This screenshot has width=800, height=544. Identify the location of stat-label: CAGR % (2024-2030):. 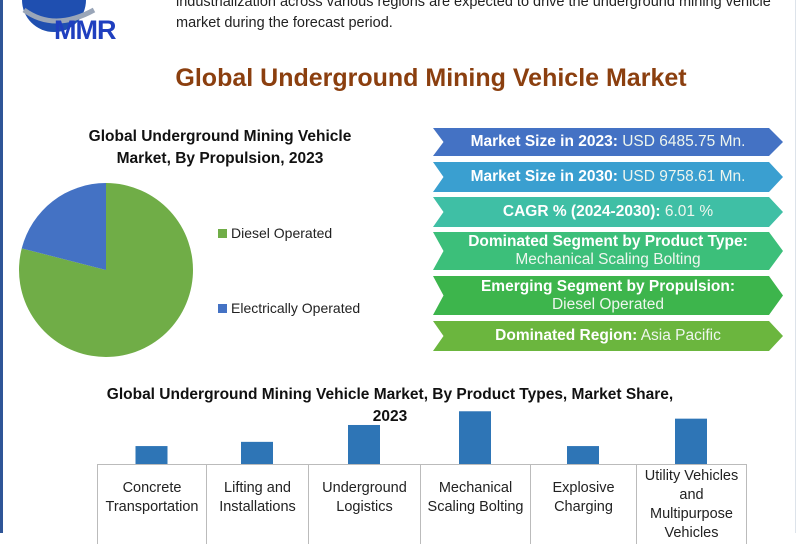
(581, 211).